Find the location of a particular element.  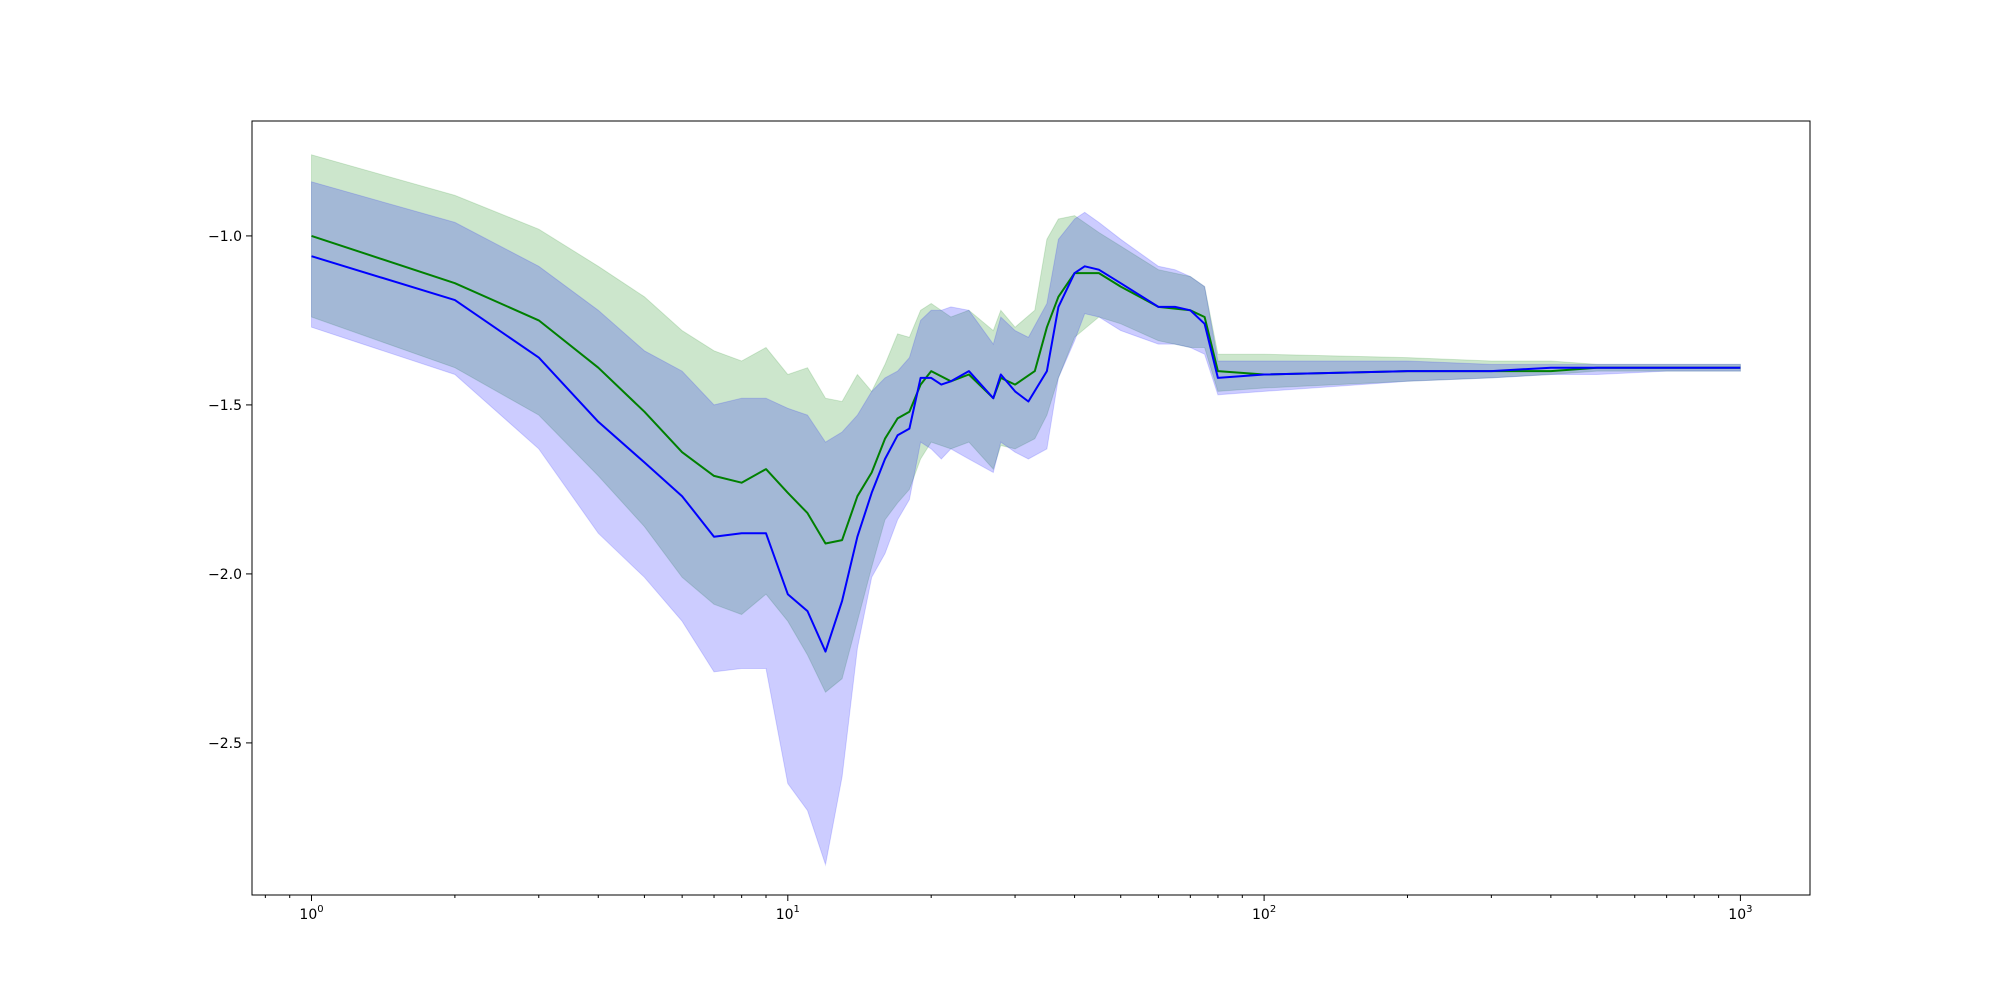

x-tick-label: 10³ is located at coordinates (1740, 913).